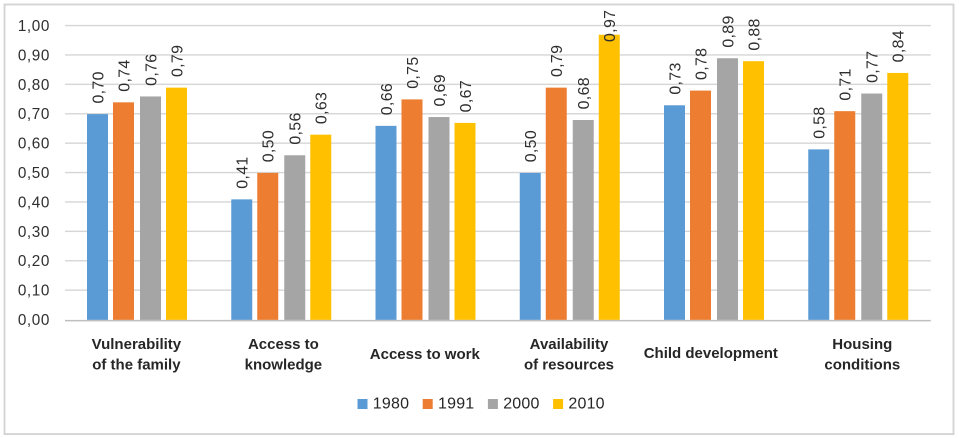 This screenshot has width=959, height=438. I want to click on svg-text: 0,78, so click(701, 64).